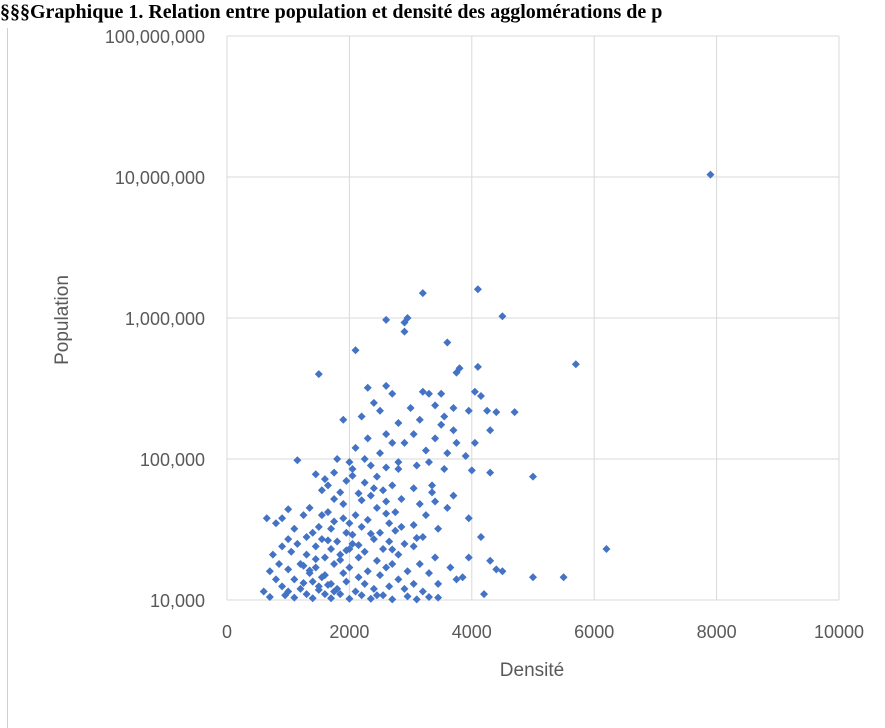 The width and height of the screenshot is (885, 728). I want to click on x-tick-label: 0, so click(227, 632).